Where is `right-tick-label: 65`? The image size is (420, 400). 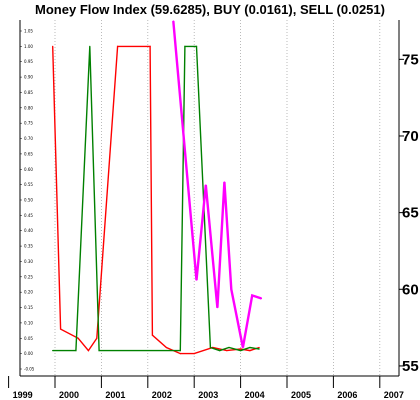 right-tick-label: 65 is located at coordinates (410, 213).